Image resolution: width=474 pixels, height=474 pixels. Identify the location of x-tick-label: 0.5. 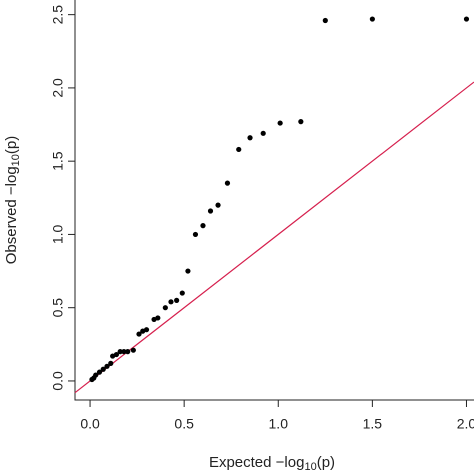
(184, 424).